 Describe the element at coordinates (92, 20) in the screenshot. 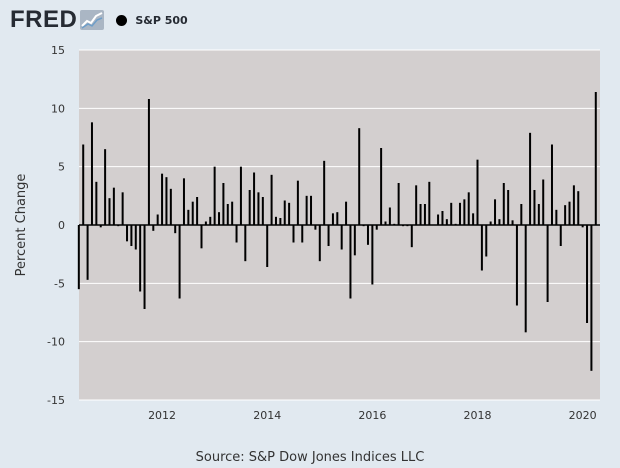

I see `graph-logo-icon` at that location.